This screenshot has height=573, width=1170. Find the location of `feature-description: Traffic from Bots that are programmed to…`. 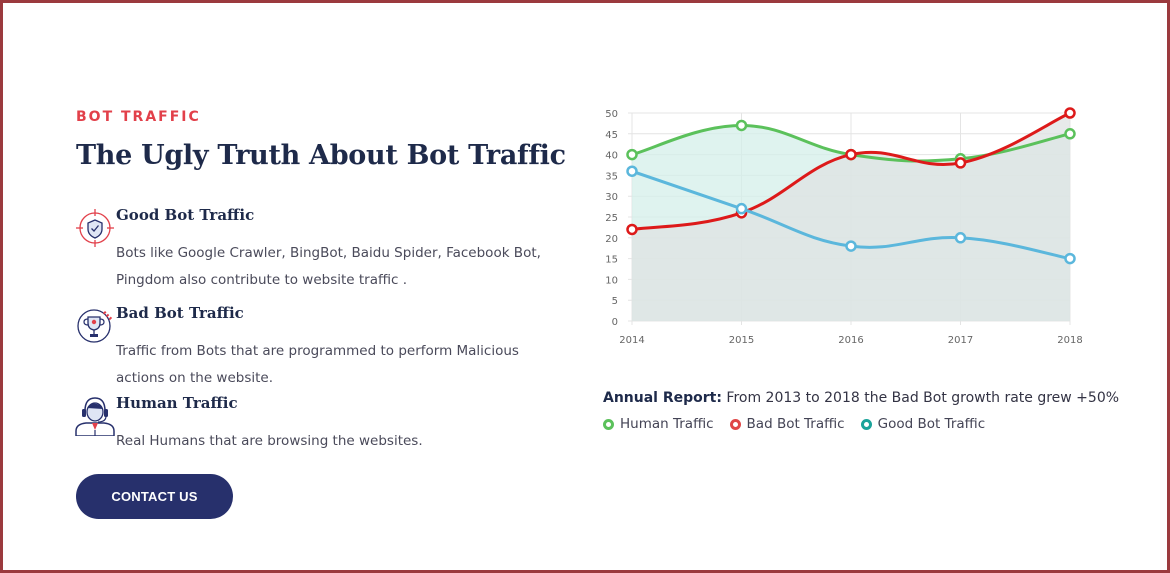

feature-description: Traffic from Bots that are programmed to… is located at coordinates (317, 364).